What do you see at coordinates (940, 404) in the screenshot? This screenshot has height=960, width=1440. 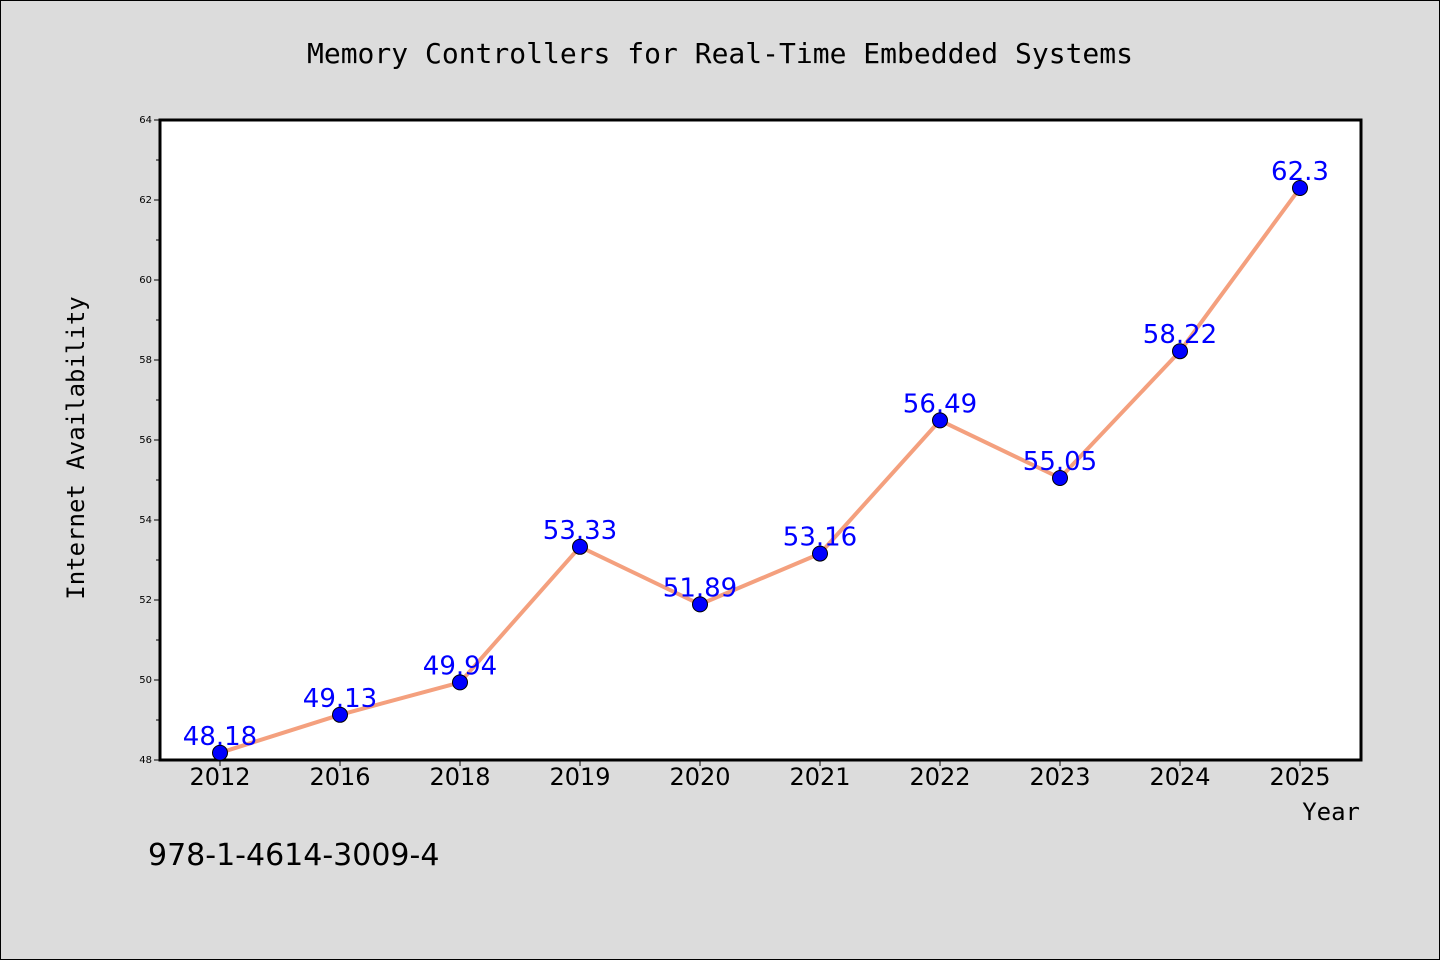 I see `data-label: 56.49` at bounding box center [940, 404].